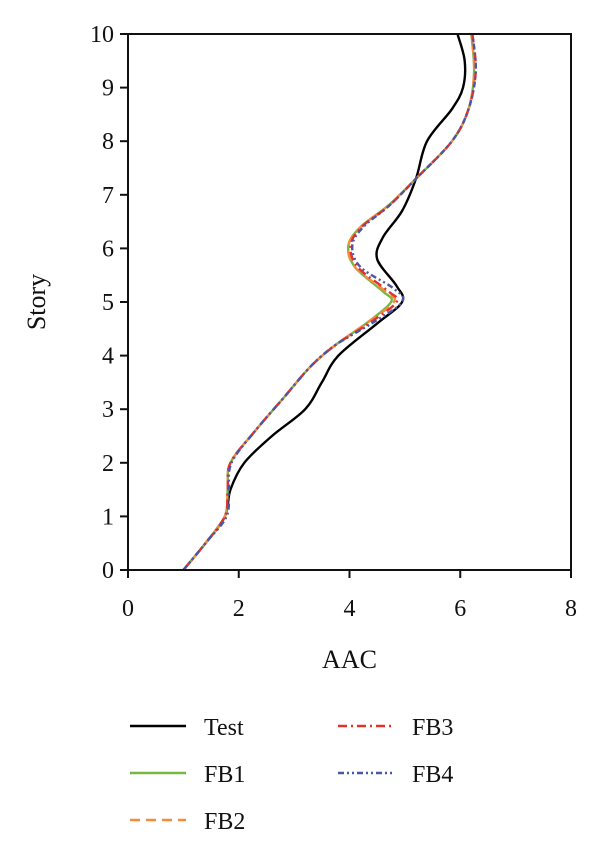 Image resolution: width=600 pixels, height=845 pixels. Describe the element at coordinates (224, 822) in the screenshot. I see `legend-label-fb2: FB2` at that location.